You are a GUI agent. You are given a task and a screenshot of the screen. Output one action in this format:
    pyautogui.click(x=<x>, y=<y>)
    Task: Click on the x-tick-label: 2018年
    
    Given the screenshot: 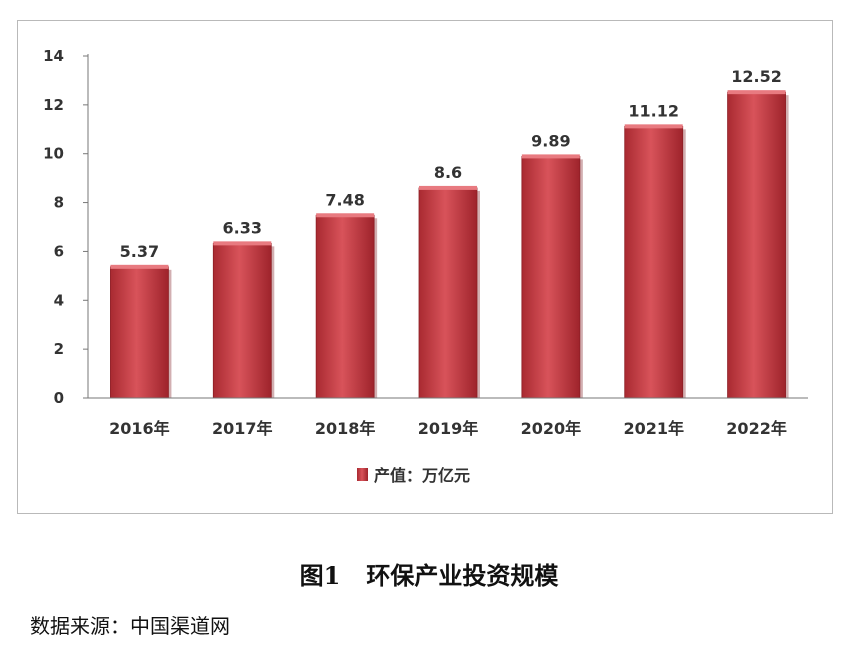 What is the action you would take?
    pyautogui.click(x=345, y=428)
    